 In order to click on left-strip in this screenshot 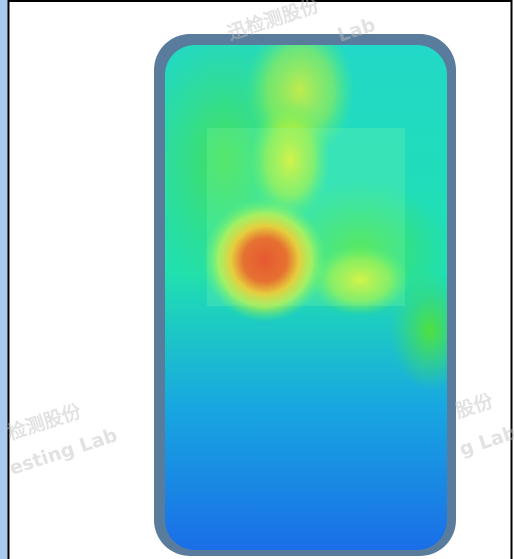, I will do `click(4, 279)`.